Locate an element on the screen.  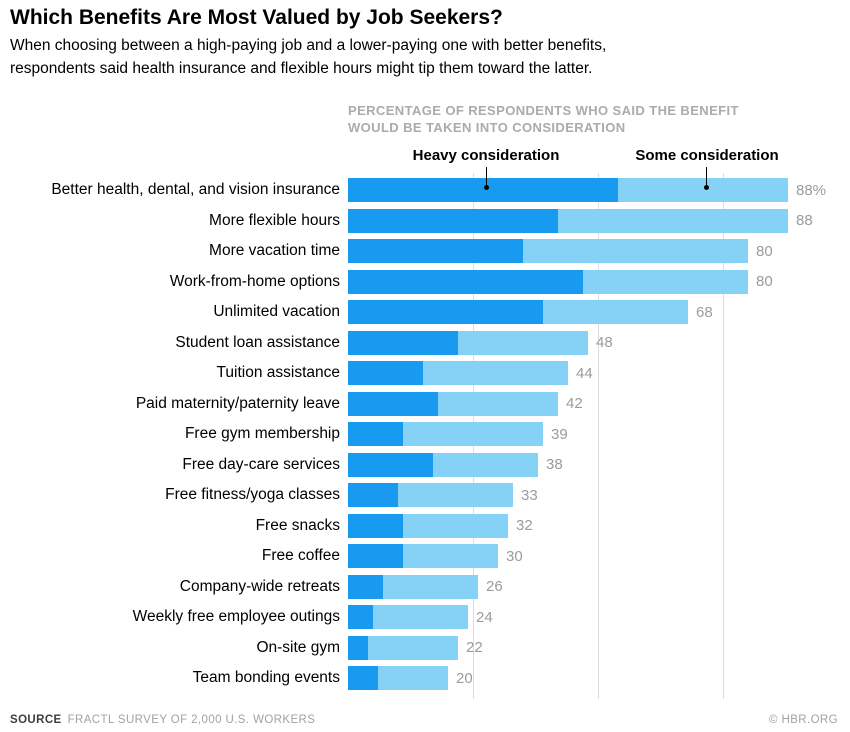
bar-value-label: 38 is located at coordinates (554, 464).